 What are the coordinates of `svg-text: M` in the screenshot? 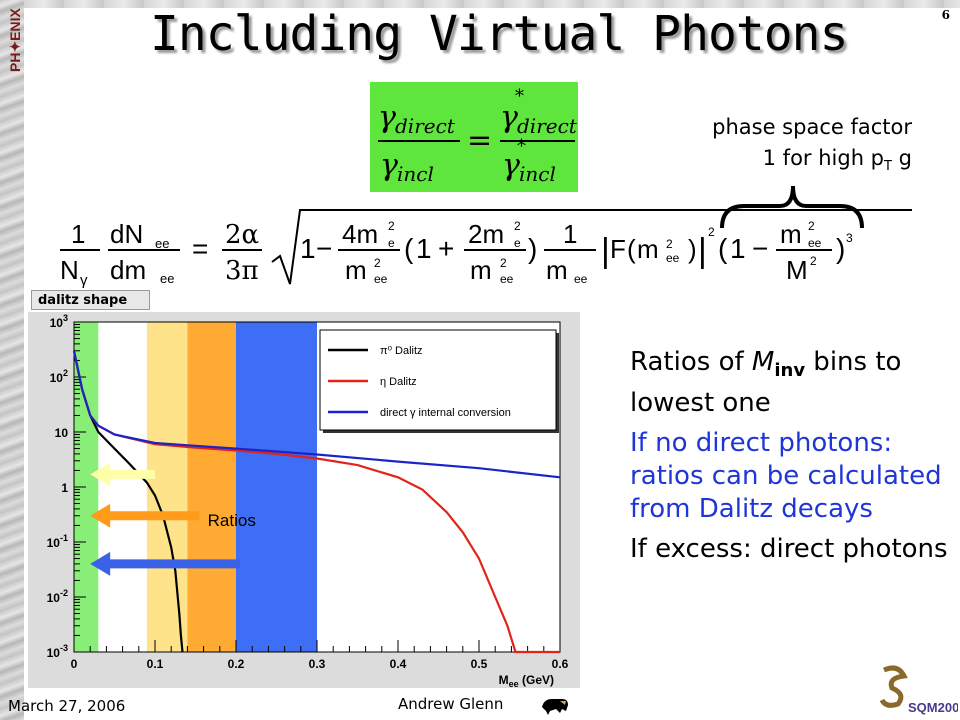 It's located at (797, 270).